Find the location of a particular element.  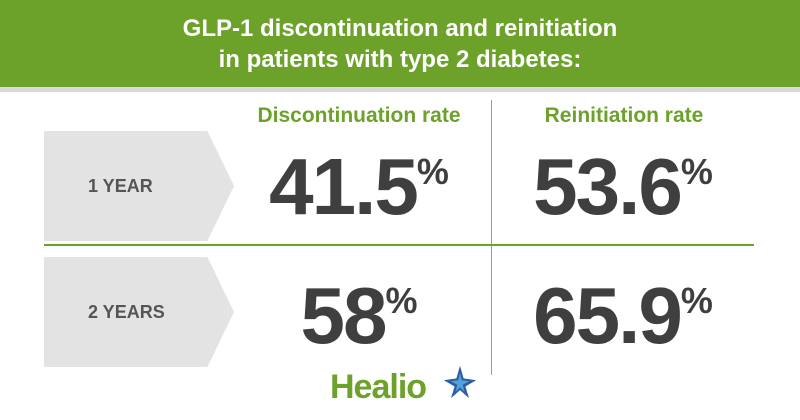

column-header-discontinuation: Discontinuation rate is located at coordinates (359, 115).